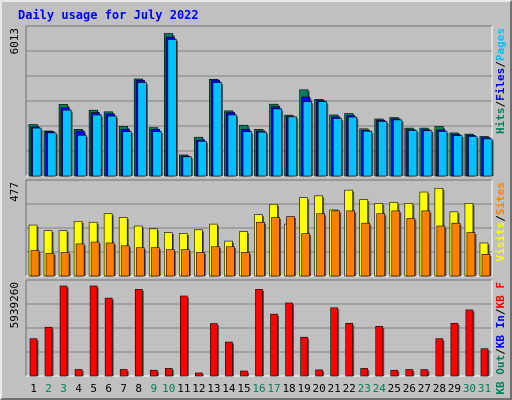  Describe the element at coordinates (303, 388) in the screenshot. I see `x-tick-label-19: 19` at that location.